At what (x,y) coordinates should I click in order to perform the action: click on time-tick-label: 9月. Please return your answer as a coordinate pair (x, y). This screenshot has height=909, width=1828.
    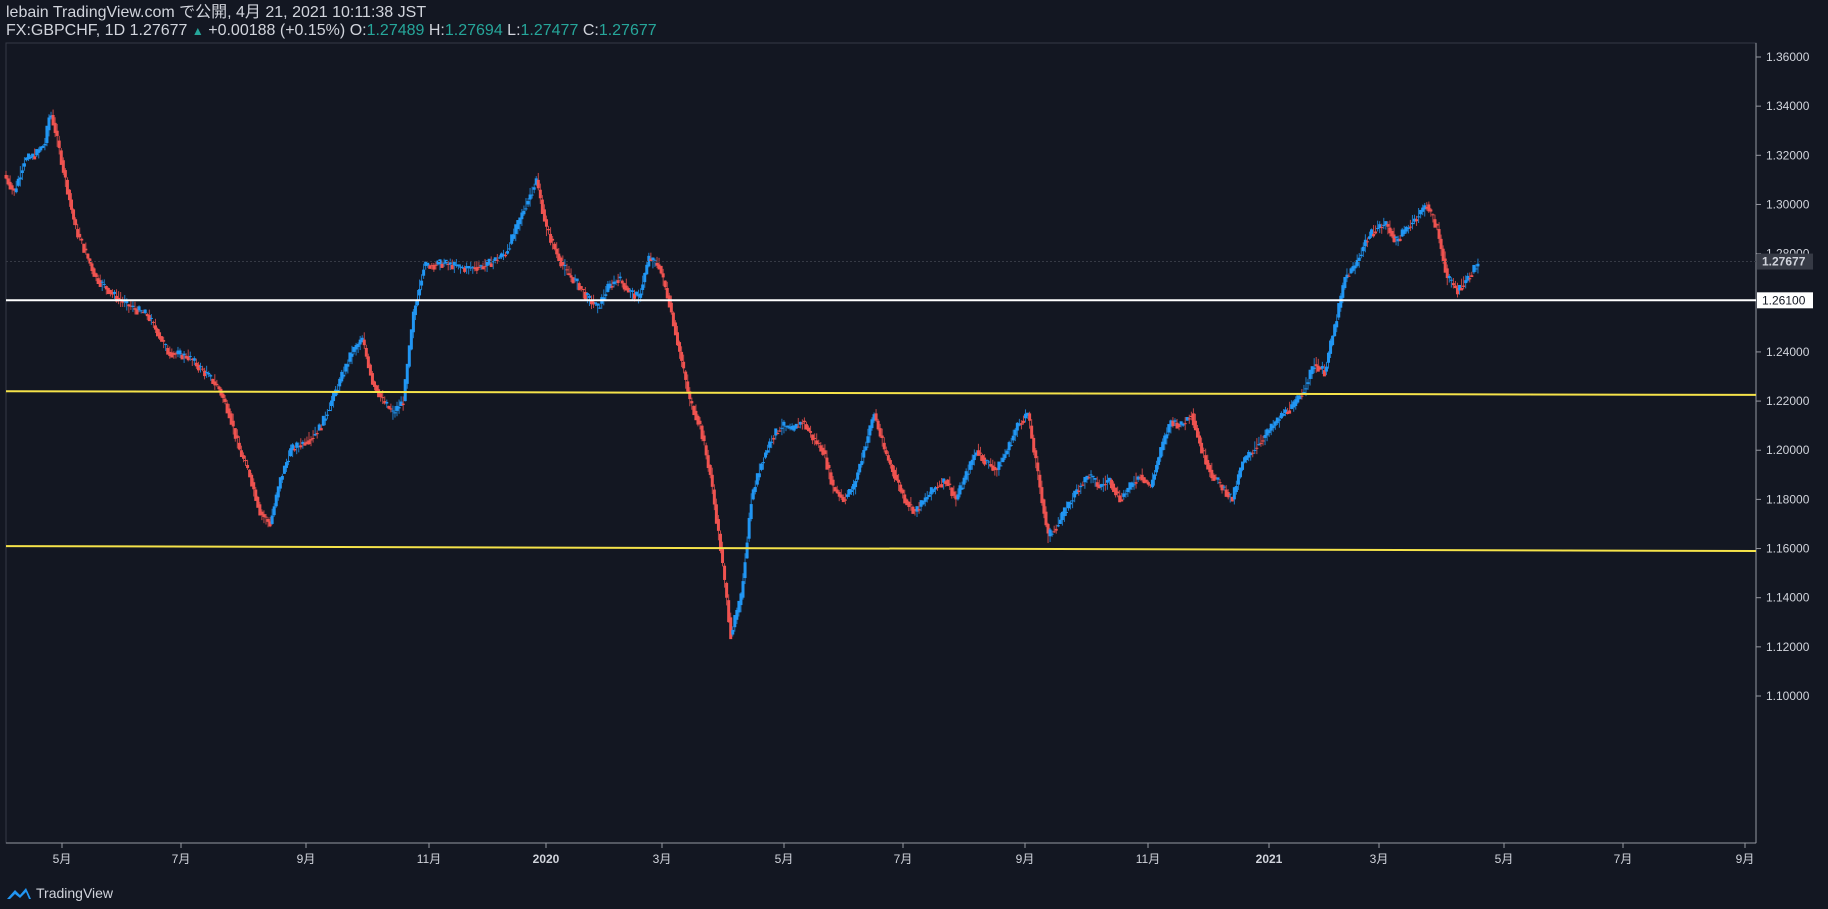
    Looking at the image, I should click on (306, 859).